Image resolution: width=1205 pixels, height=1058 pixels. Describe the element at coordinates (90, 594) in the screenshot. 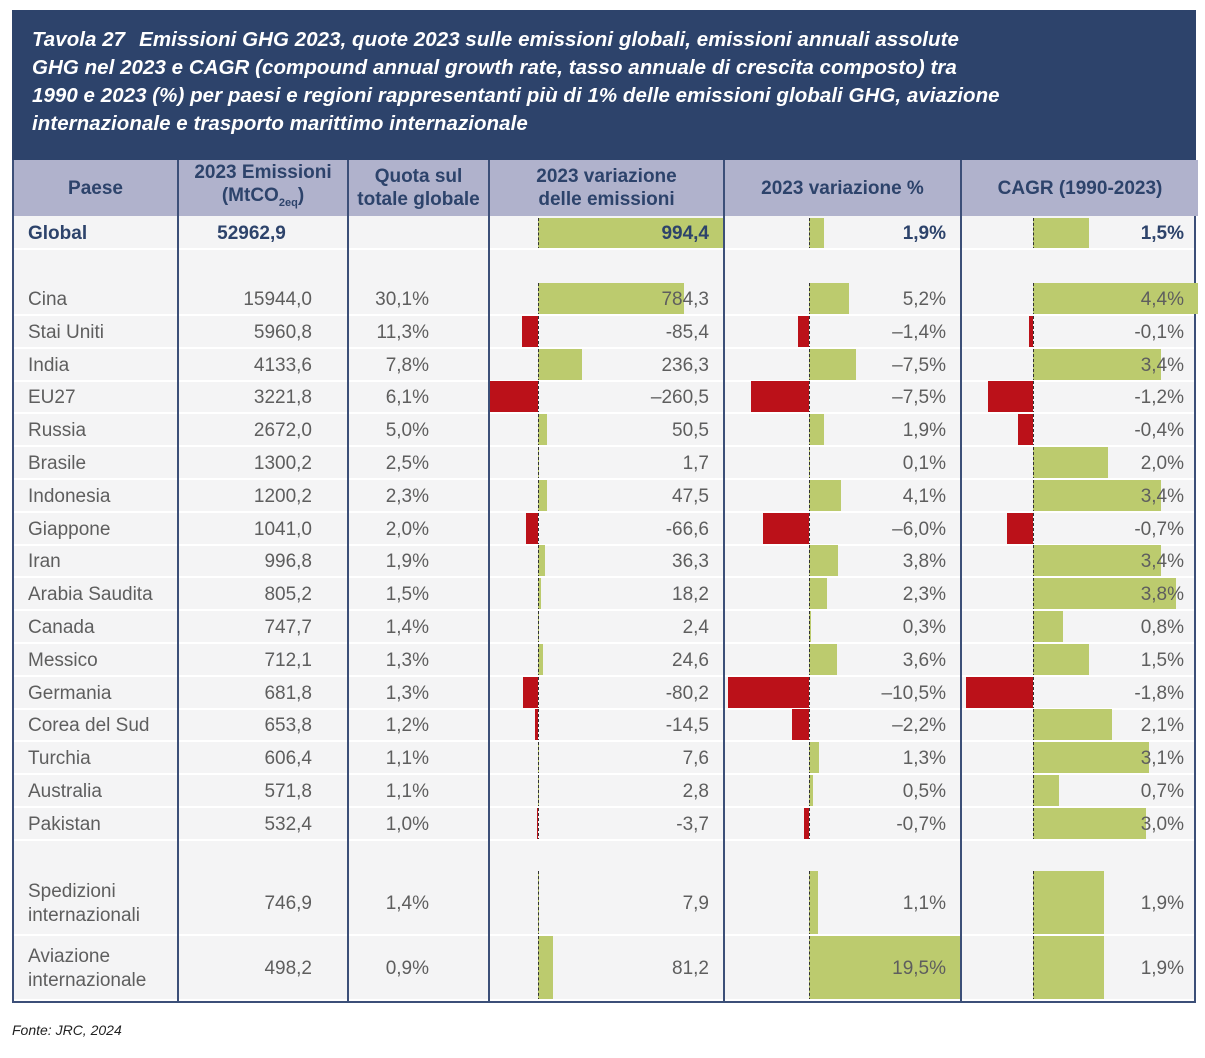

I see `row-name: Arabia Saudita` at that location.